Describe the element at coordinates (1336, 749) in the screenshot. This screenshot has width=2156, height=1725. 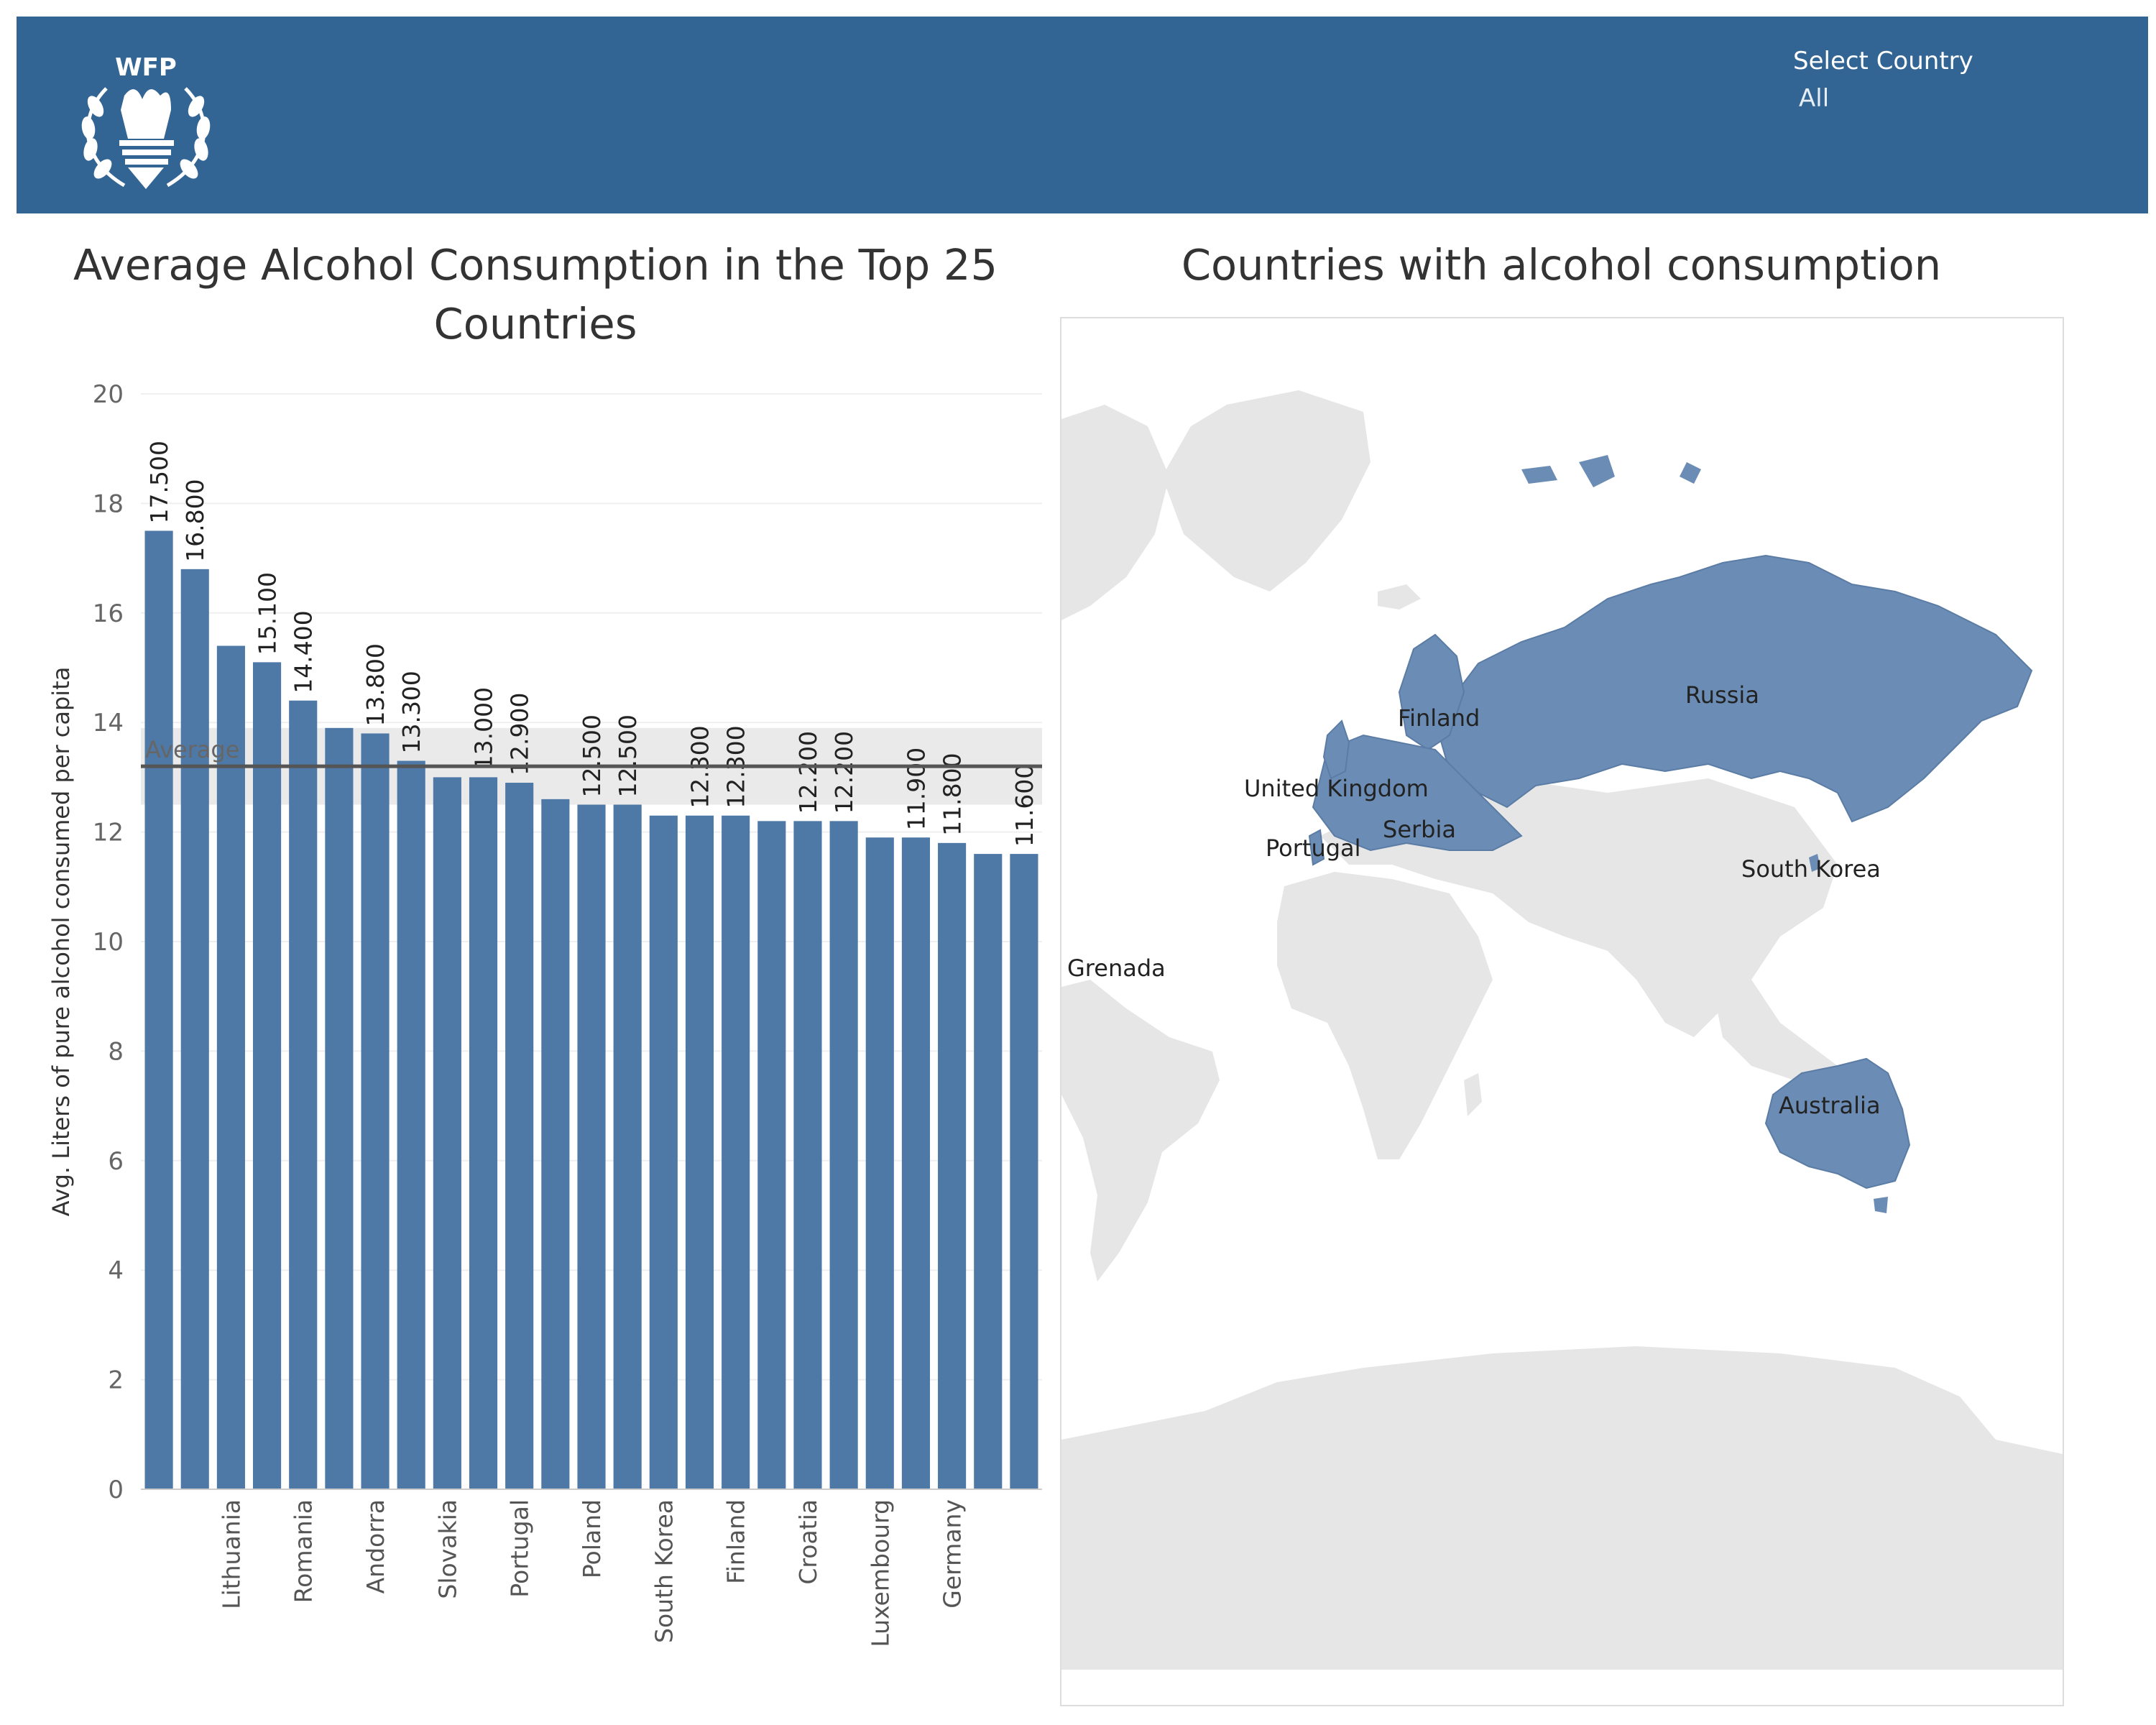
I see `united-kingdom-shape` at that location.